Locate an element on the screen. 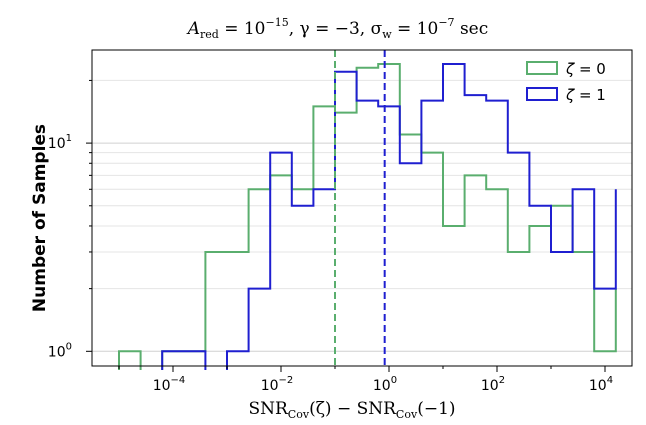 The height and width of the screenshot is (425, 646). x-tick-label: 10² is located at coordinates (493, 384).